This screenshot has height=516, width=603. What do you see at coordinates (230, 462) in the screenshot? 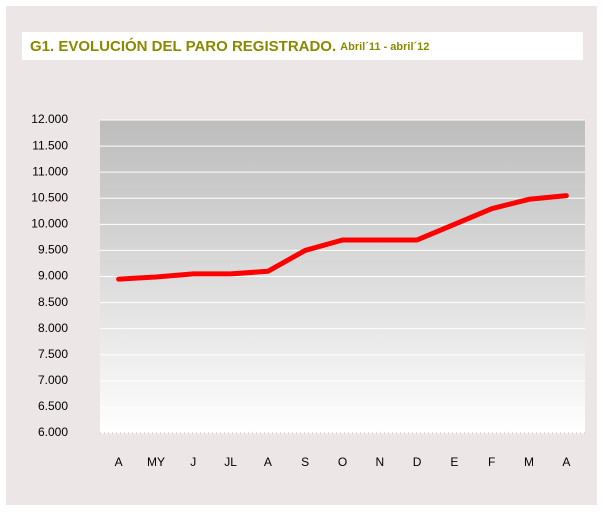
I see `x-tick-label: JL` at bounding box center [230, 462].